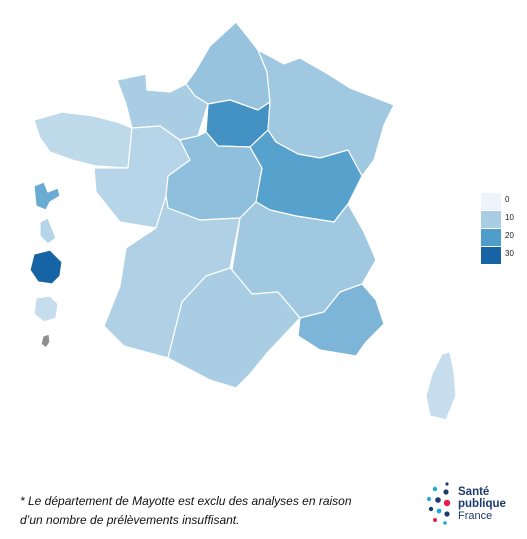  Describe the element at coordinates (46, 267) in the screenshot. I see `region-guyane` at that location.